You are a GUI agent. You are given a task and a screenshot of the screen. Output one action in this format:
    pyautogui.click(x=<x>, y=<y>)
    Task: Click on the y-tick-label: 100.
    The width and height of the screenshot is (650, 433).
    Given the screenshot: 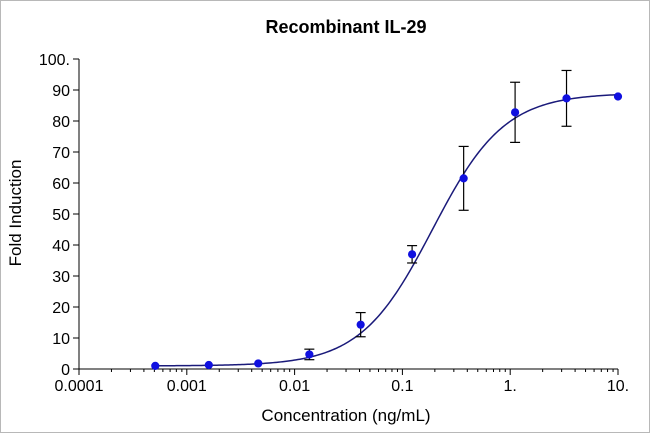 What is the action you would take?
    pyautogui.click(x=54, y=60)
    